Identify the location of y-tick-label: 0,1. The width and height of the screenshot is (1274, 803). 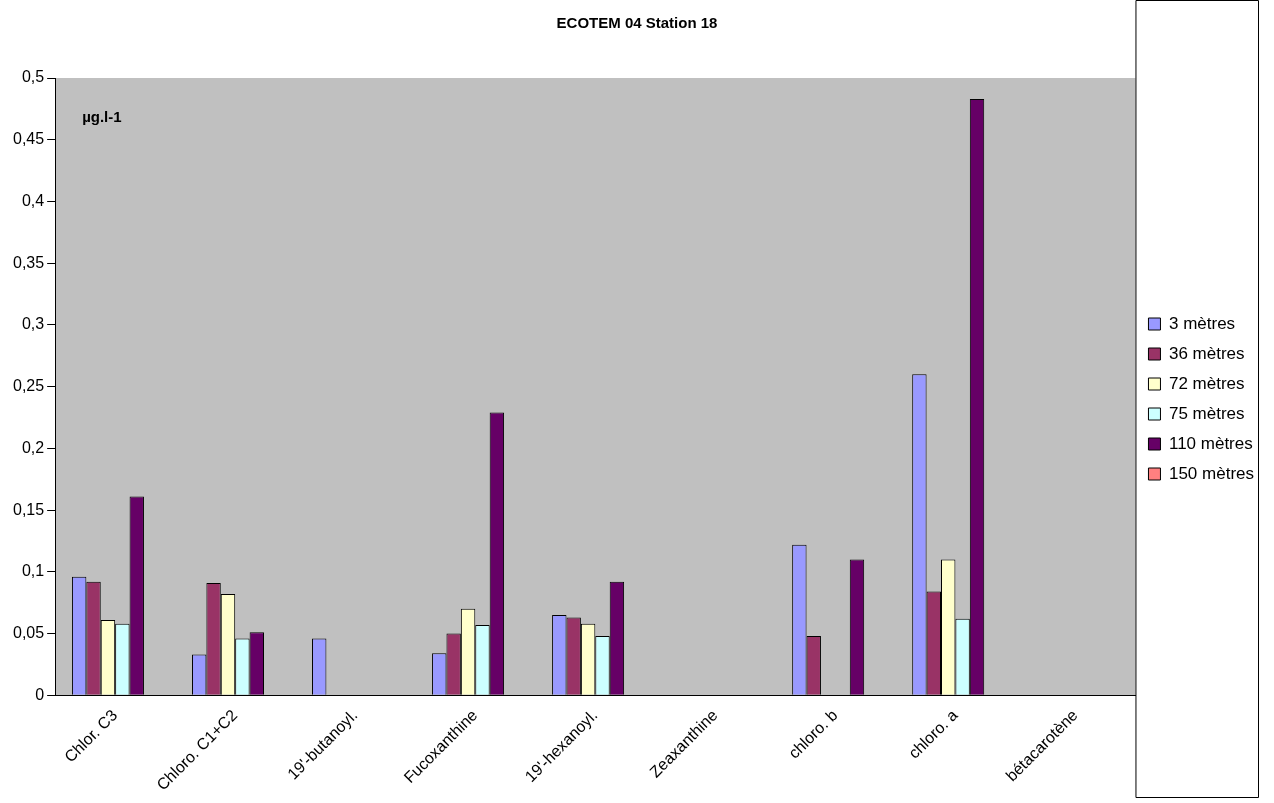
(33, 571).